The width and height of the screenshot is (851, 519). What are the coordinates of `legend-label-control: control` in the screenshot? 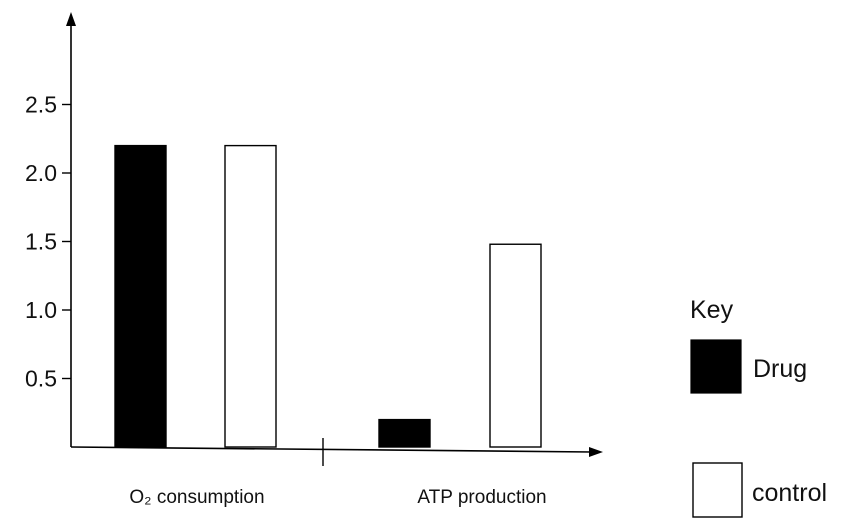 It's located at (789, 493).